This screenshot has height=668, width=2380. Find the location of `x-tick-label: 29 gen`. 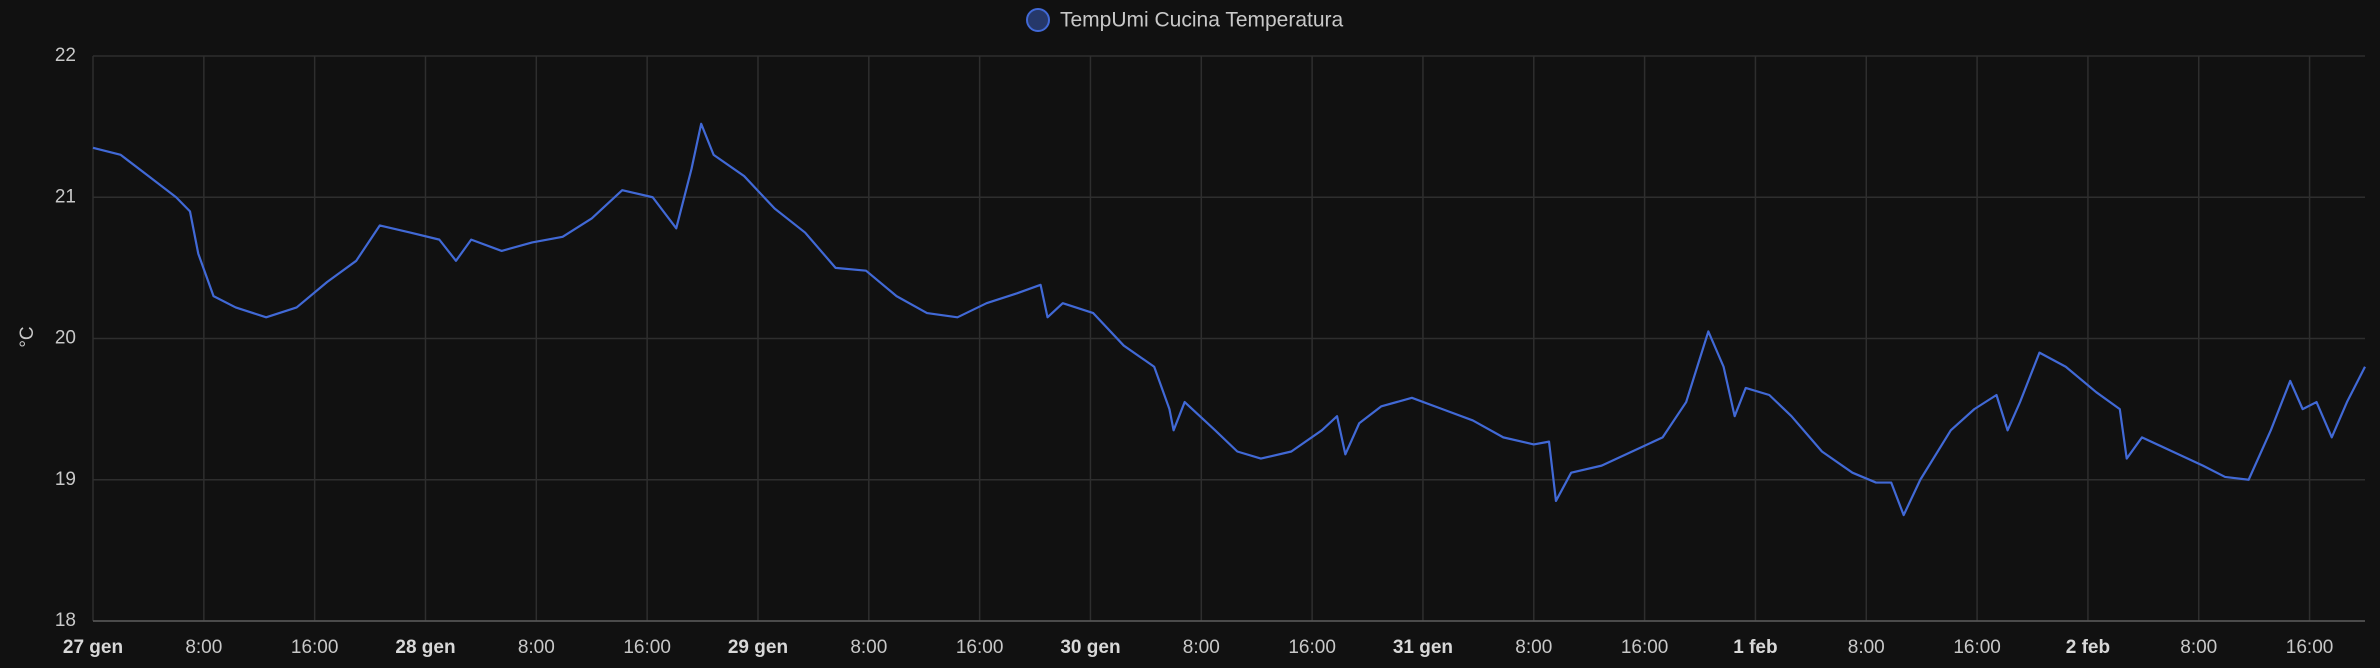

x-tick-label: 29 gen is located at coordinates (758, 647).